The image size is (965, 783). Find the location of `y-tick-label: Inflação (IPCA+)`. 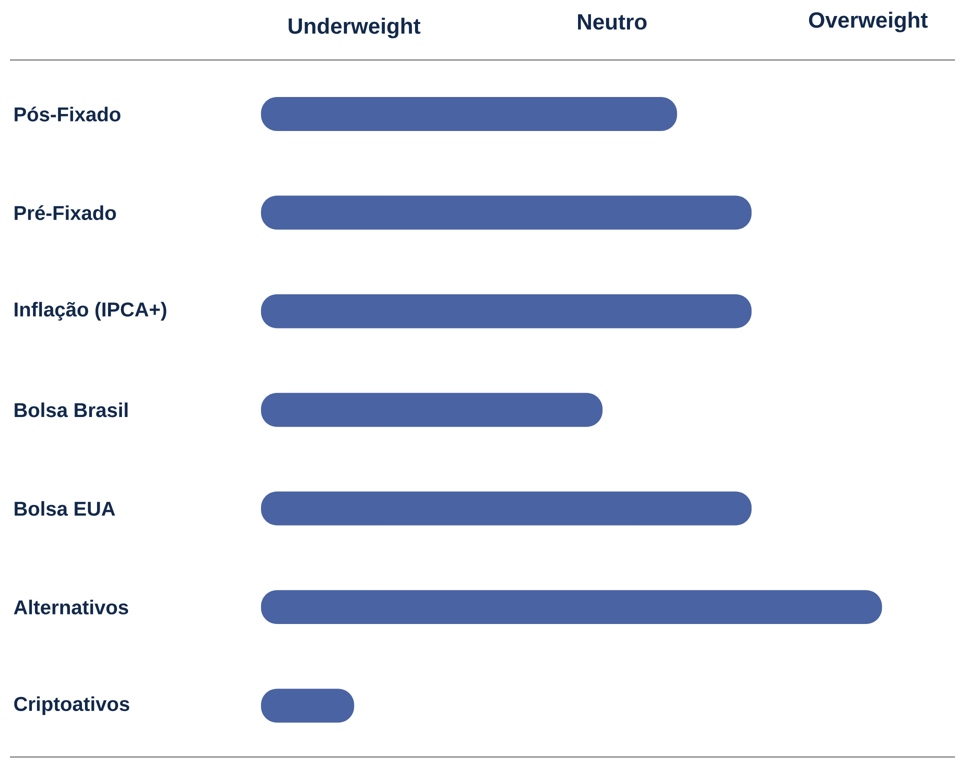

y-tick-label: Inflação (IPCA+) is located at coordinates (90, 311).